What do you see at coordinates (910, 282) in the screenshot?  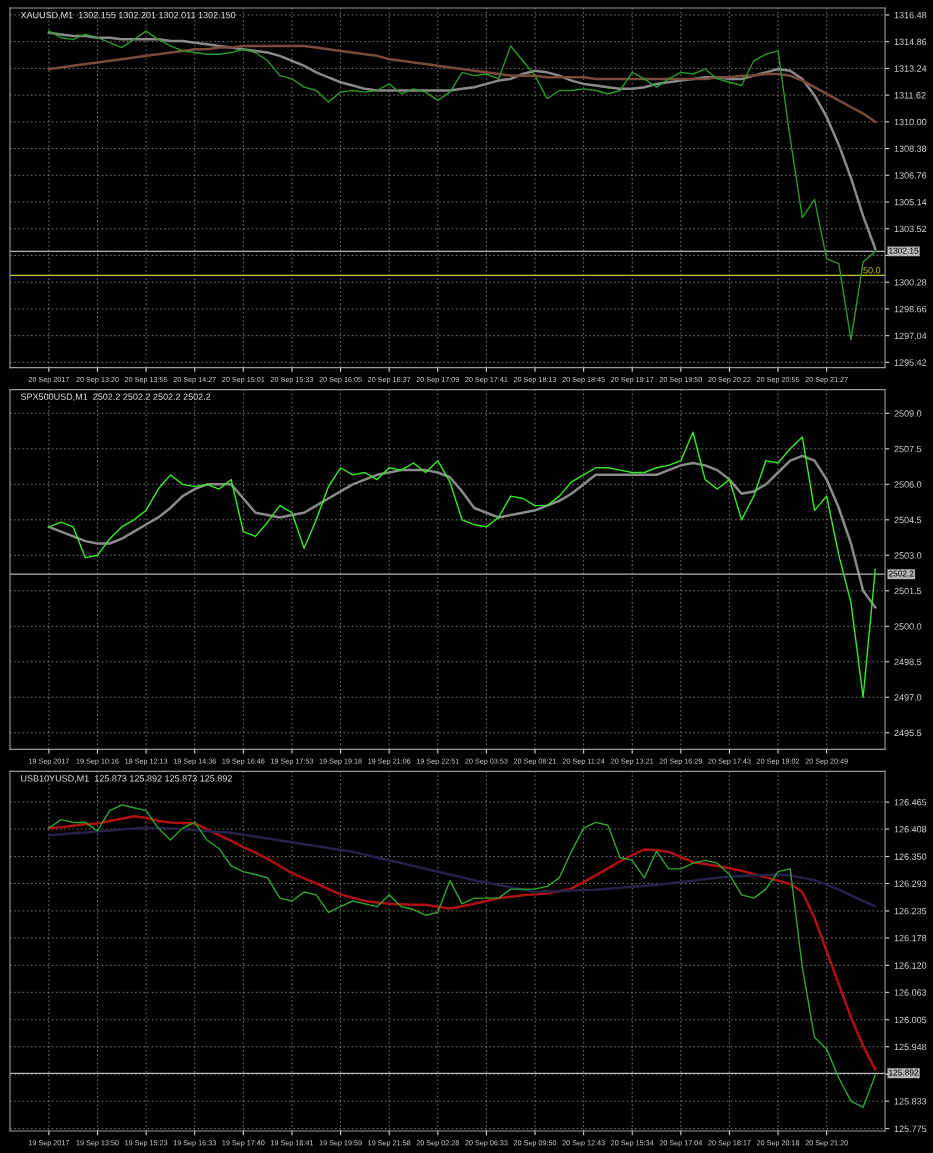 I see `y-tick-label: 1300.28` at bounding box center [910, 282].